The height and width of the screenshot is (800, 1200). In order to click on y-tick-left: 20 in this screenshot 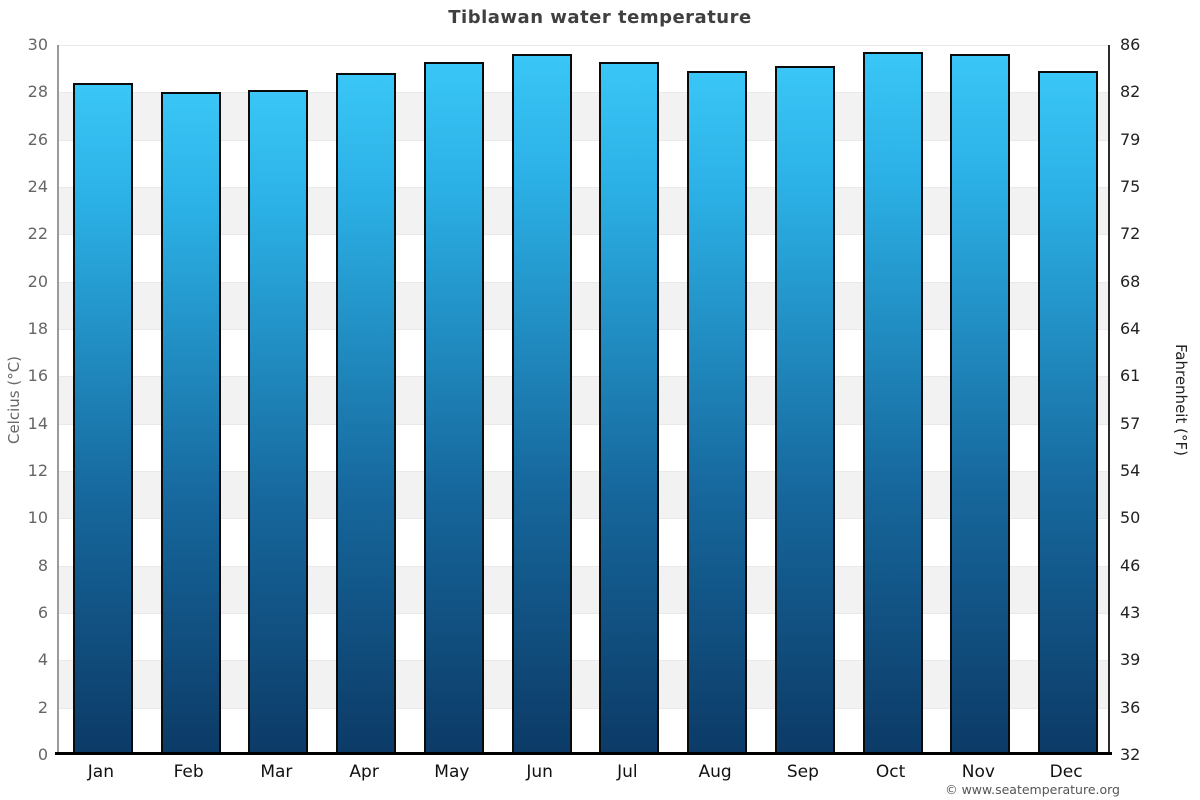, I will do `click(37, 281)`.